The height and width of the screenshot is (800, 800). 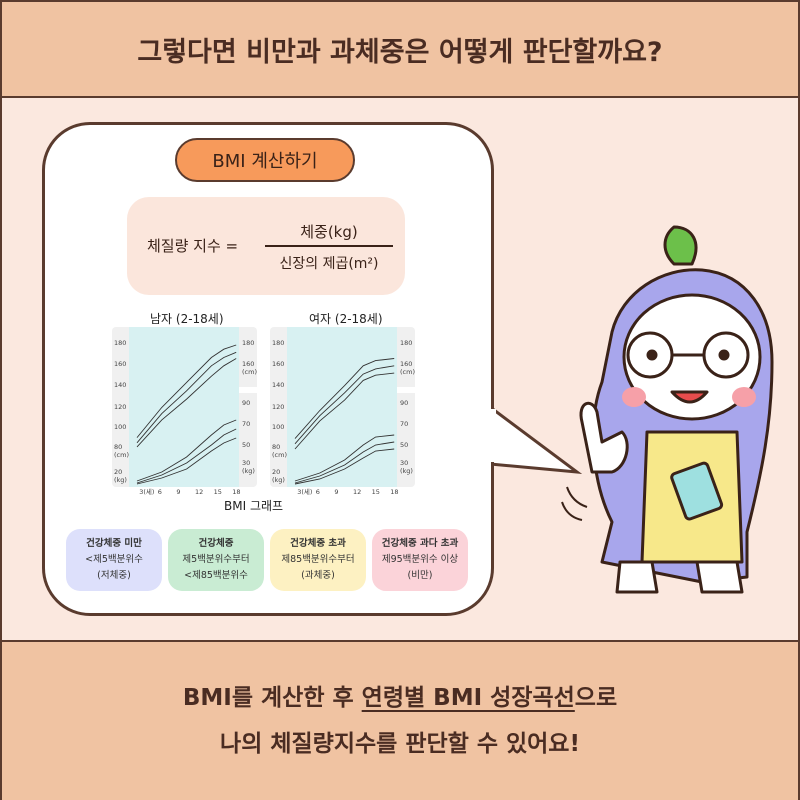 I want to click on formula-denominator: 신장의 제곱(m²), so click(x=329, y=264).